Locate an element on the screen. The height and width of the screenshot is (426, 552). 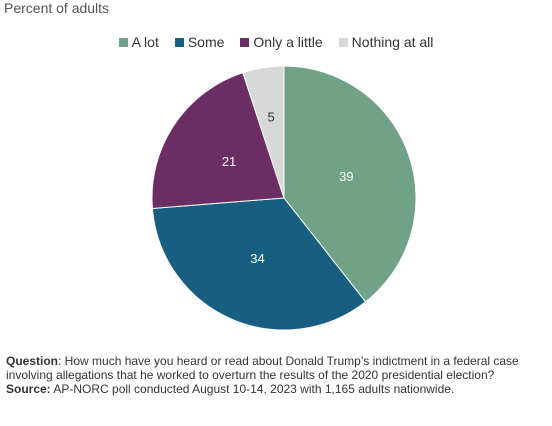
legend-item-some: Some is located at coordinates (199, 42).